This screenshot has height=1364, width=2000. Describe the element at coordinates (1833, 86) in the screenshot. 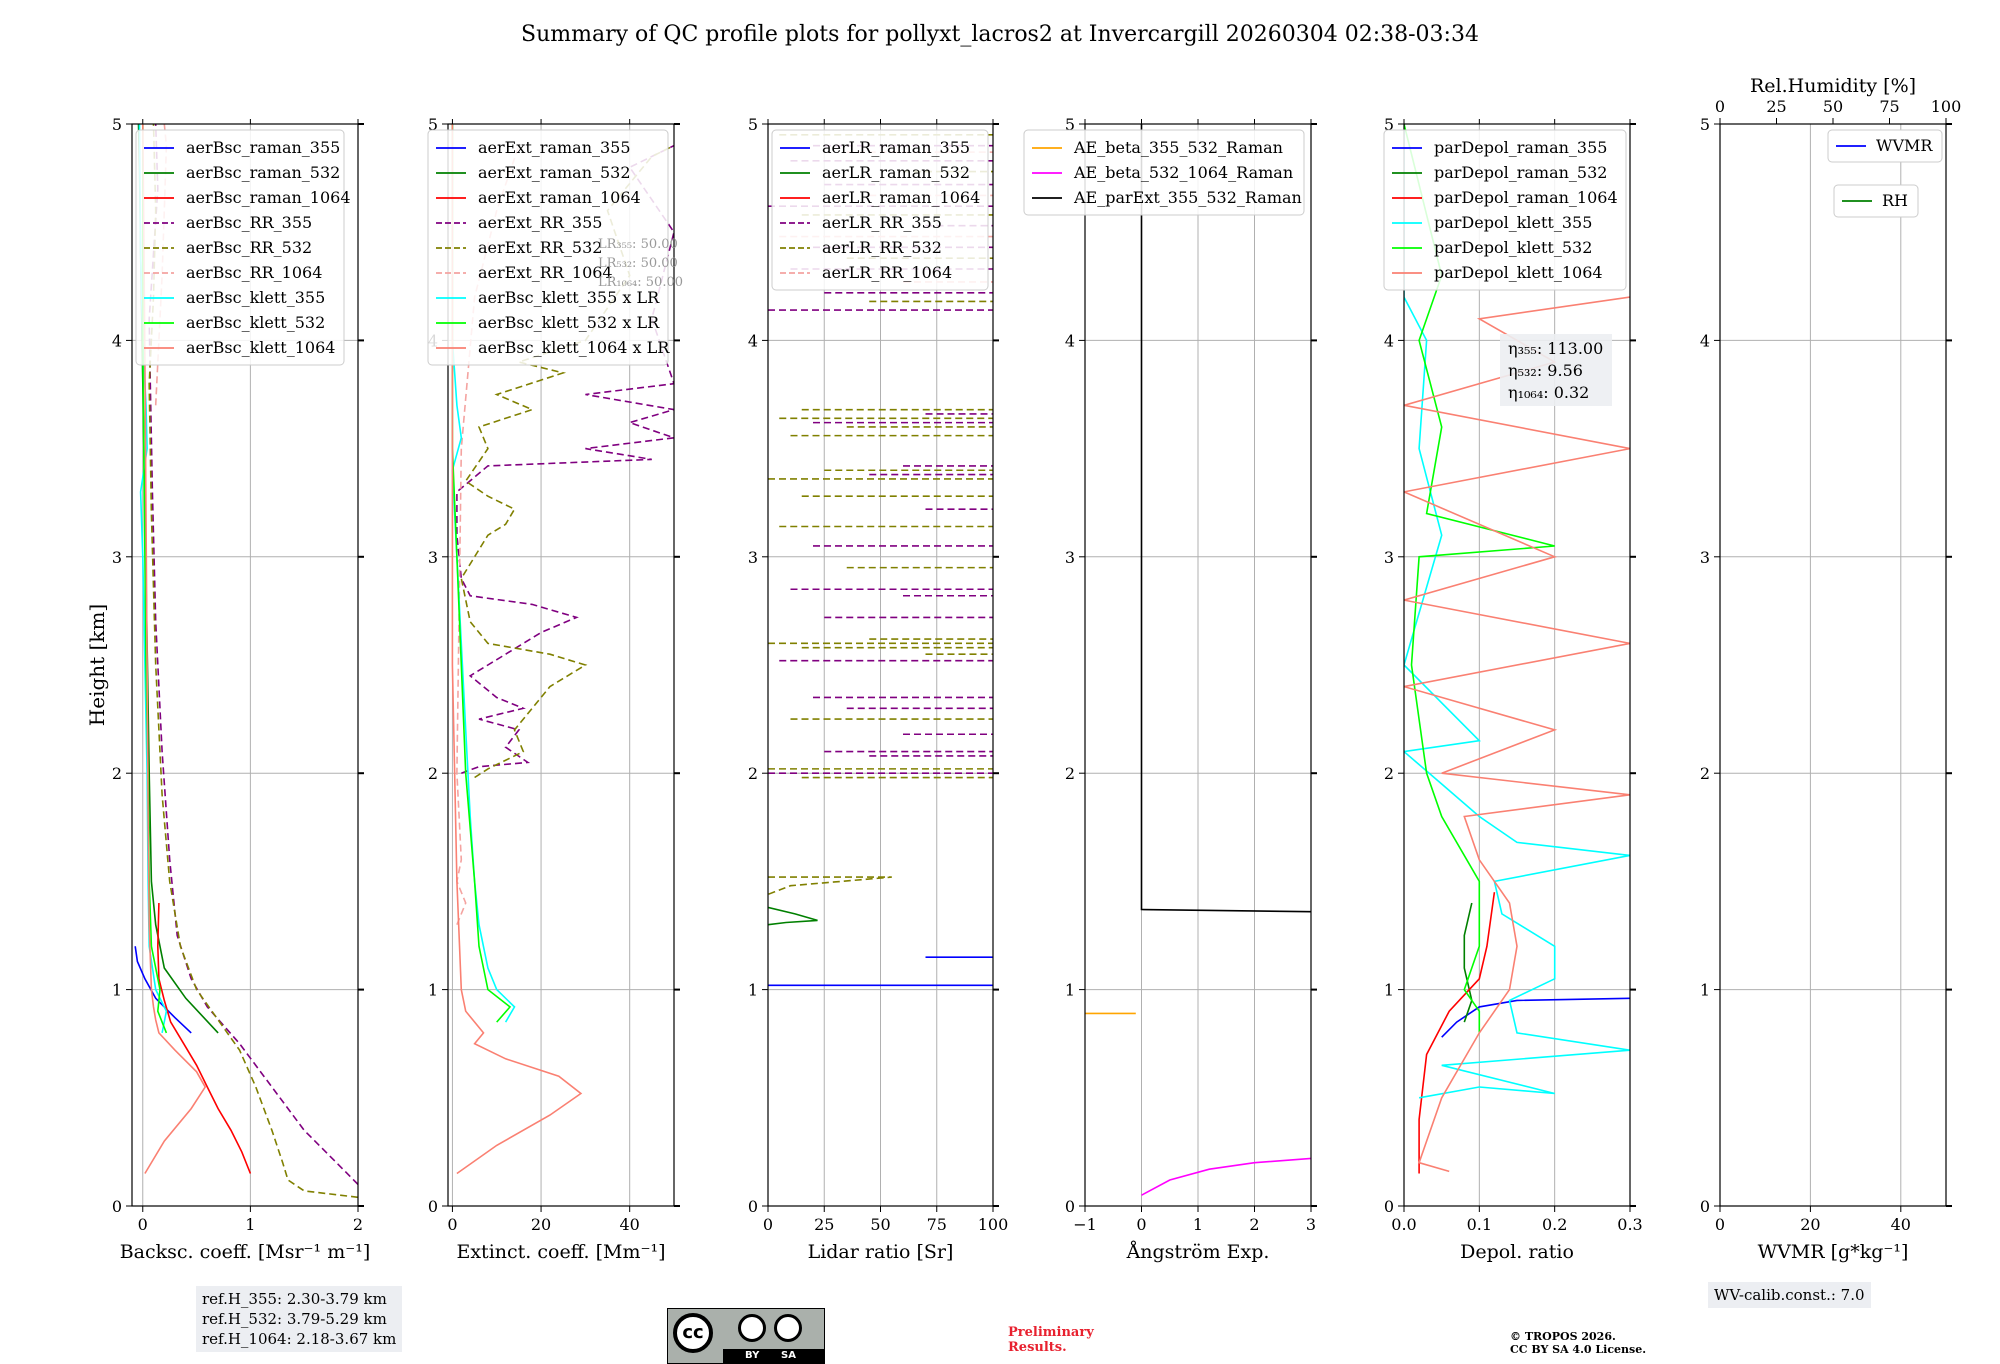

I see `x2-axis-label: Rel.Humidity [%]` at that location.